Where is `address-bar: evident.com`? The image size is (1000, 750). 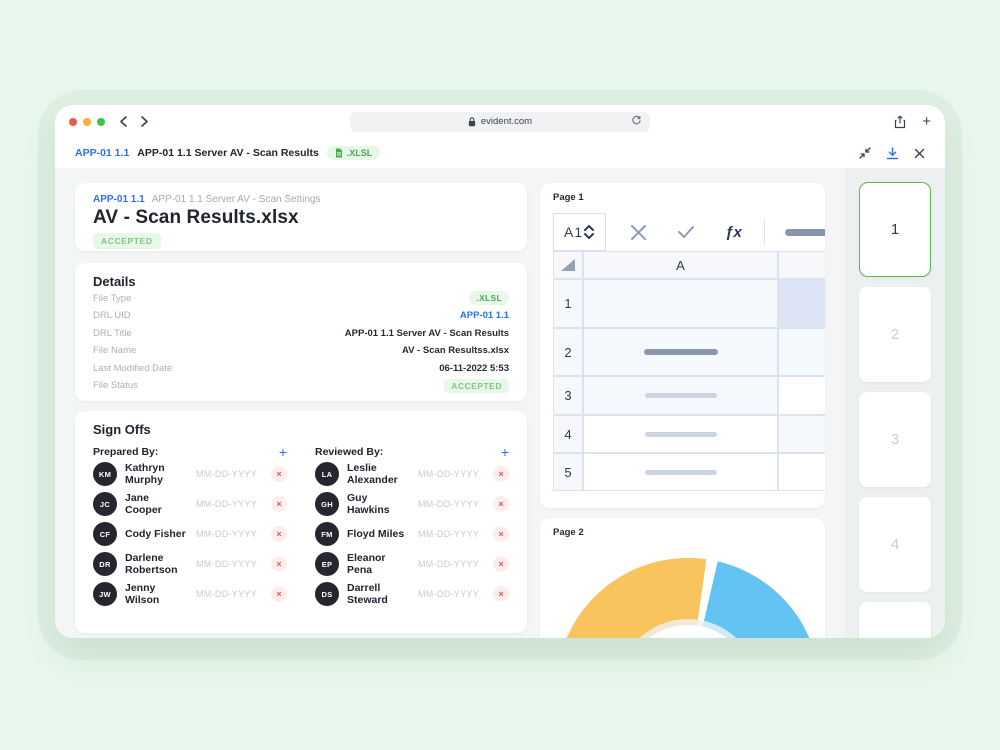
address-bar: evident.com is located at coordinates (500, 121).